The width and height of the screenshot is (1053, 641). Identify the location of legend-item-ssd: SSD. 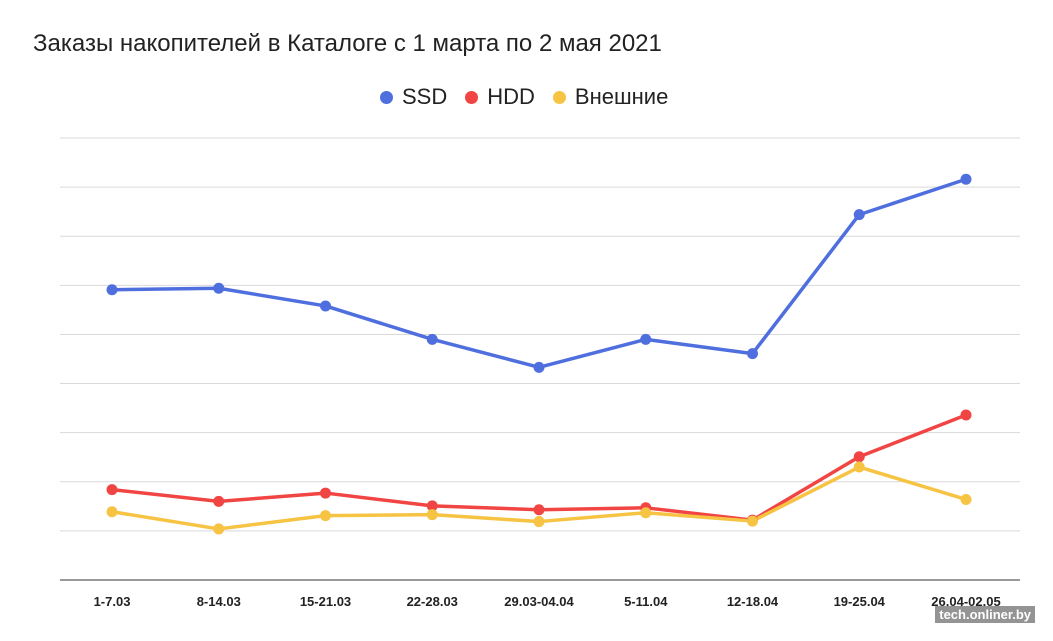
(413, 97).